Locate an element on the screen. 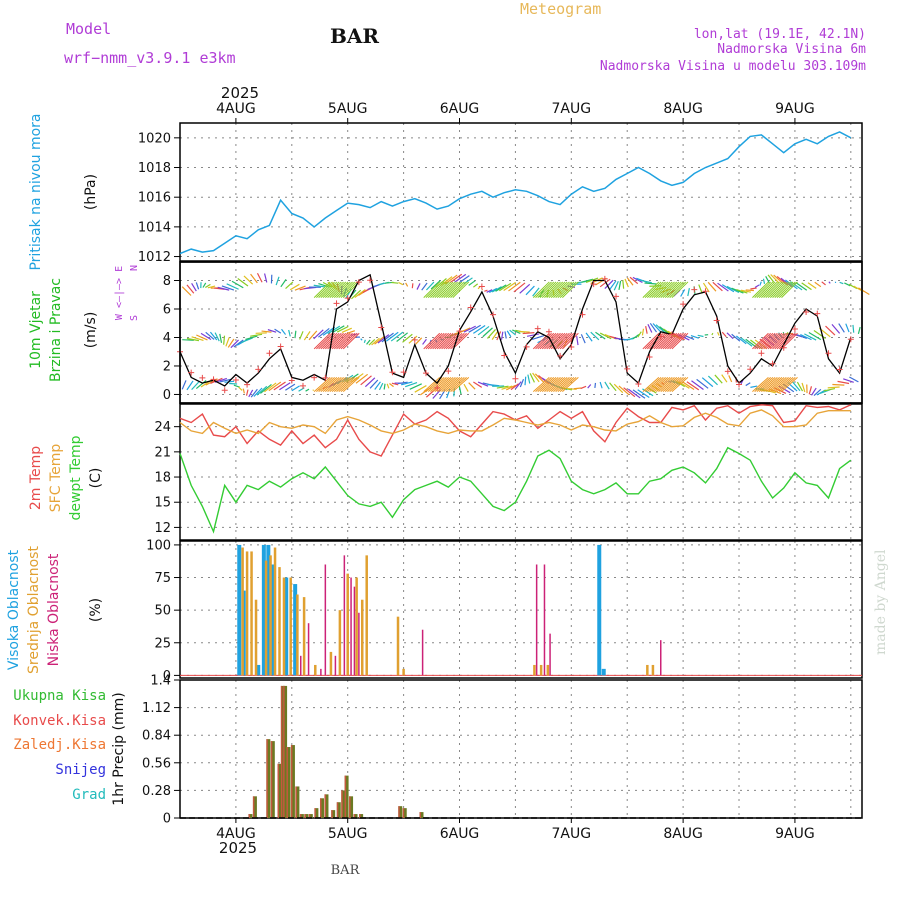 Image resolution: width=900 pixels, height=905 pixels. wind-unit: (m/s) is located at coordinates (91, 330).